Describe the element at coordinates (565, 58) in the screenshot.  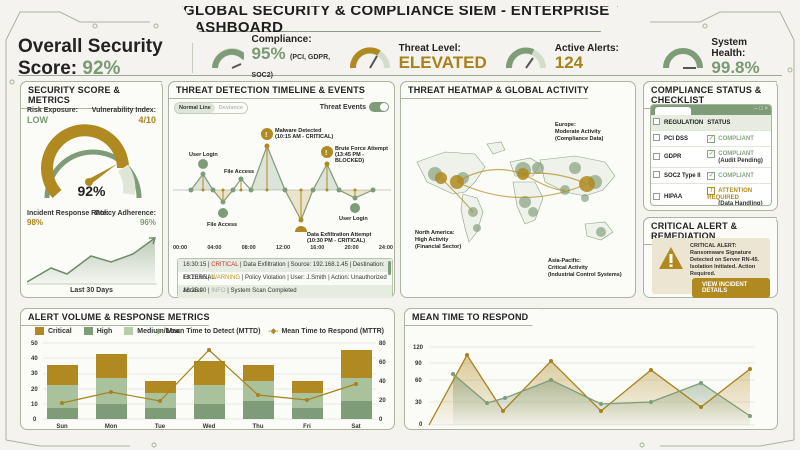
I see `kpi-active-alerts: Active Alerts: 124` at that location.